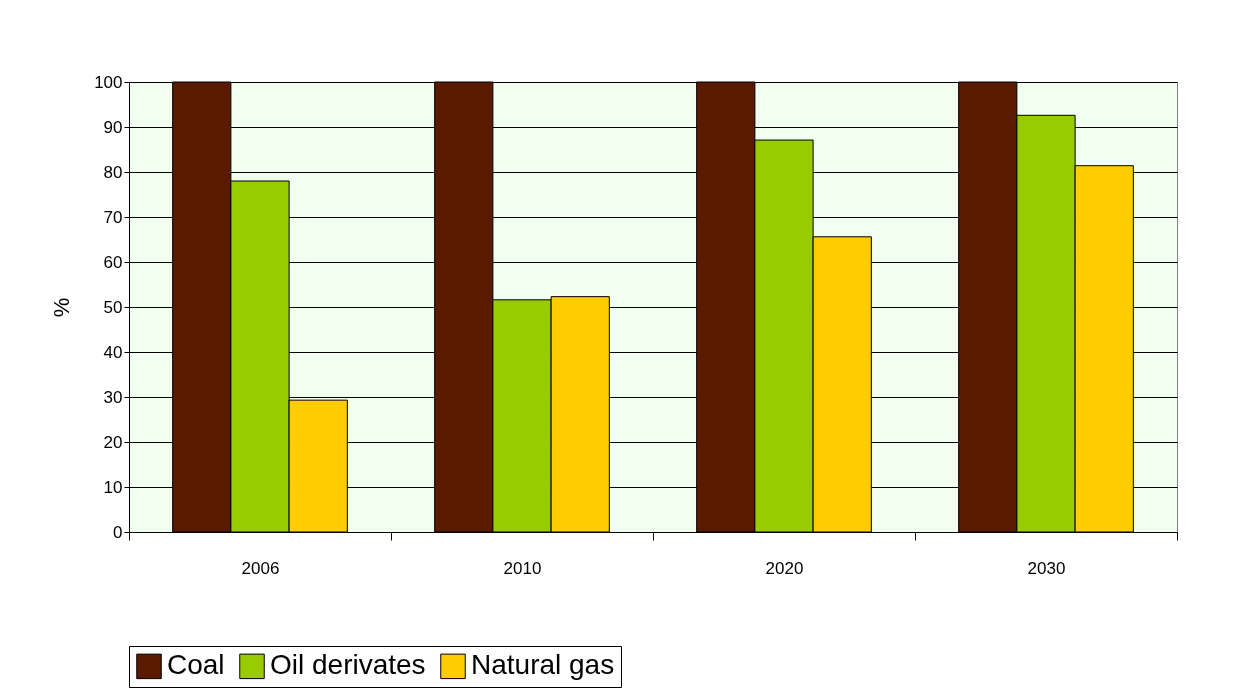 This screenshot has width=1240, height=693. What do you see at coordinates (108, 82) in the screenshot?
I see `y-tick-label: 100` at bounding box center [108, 82].